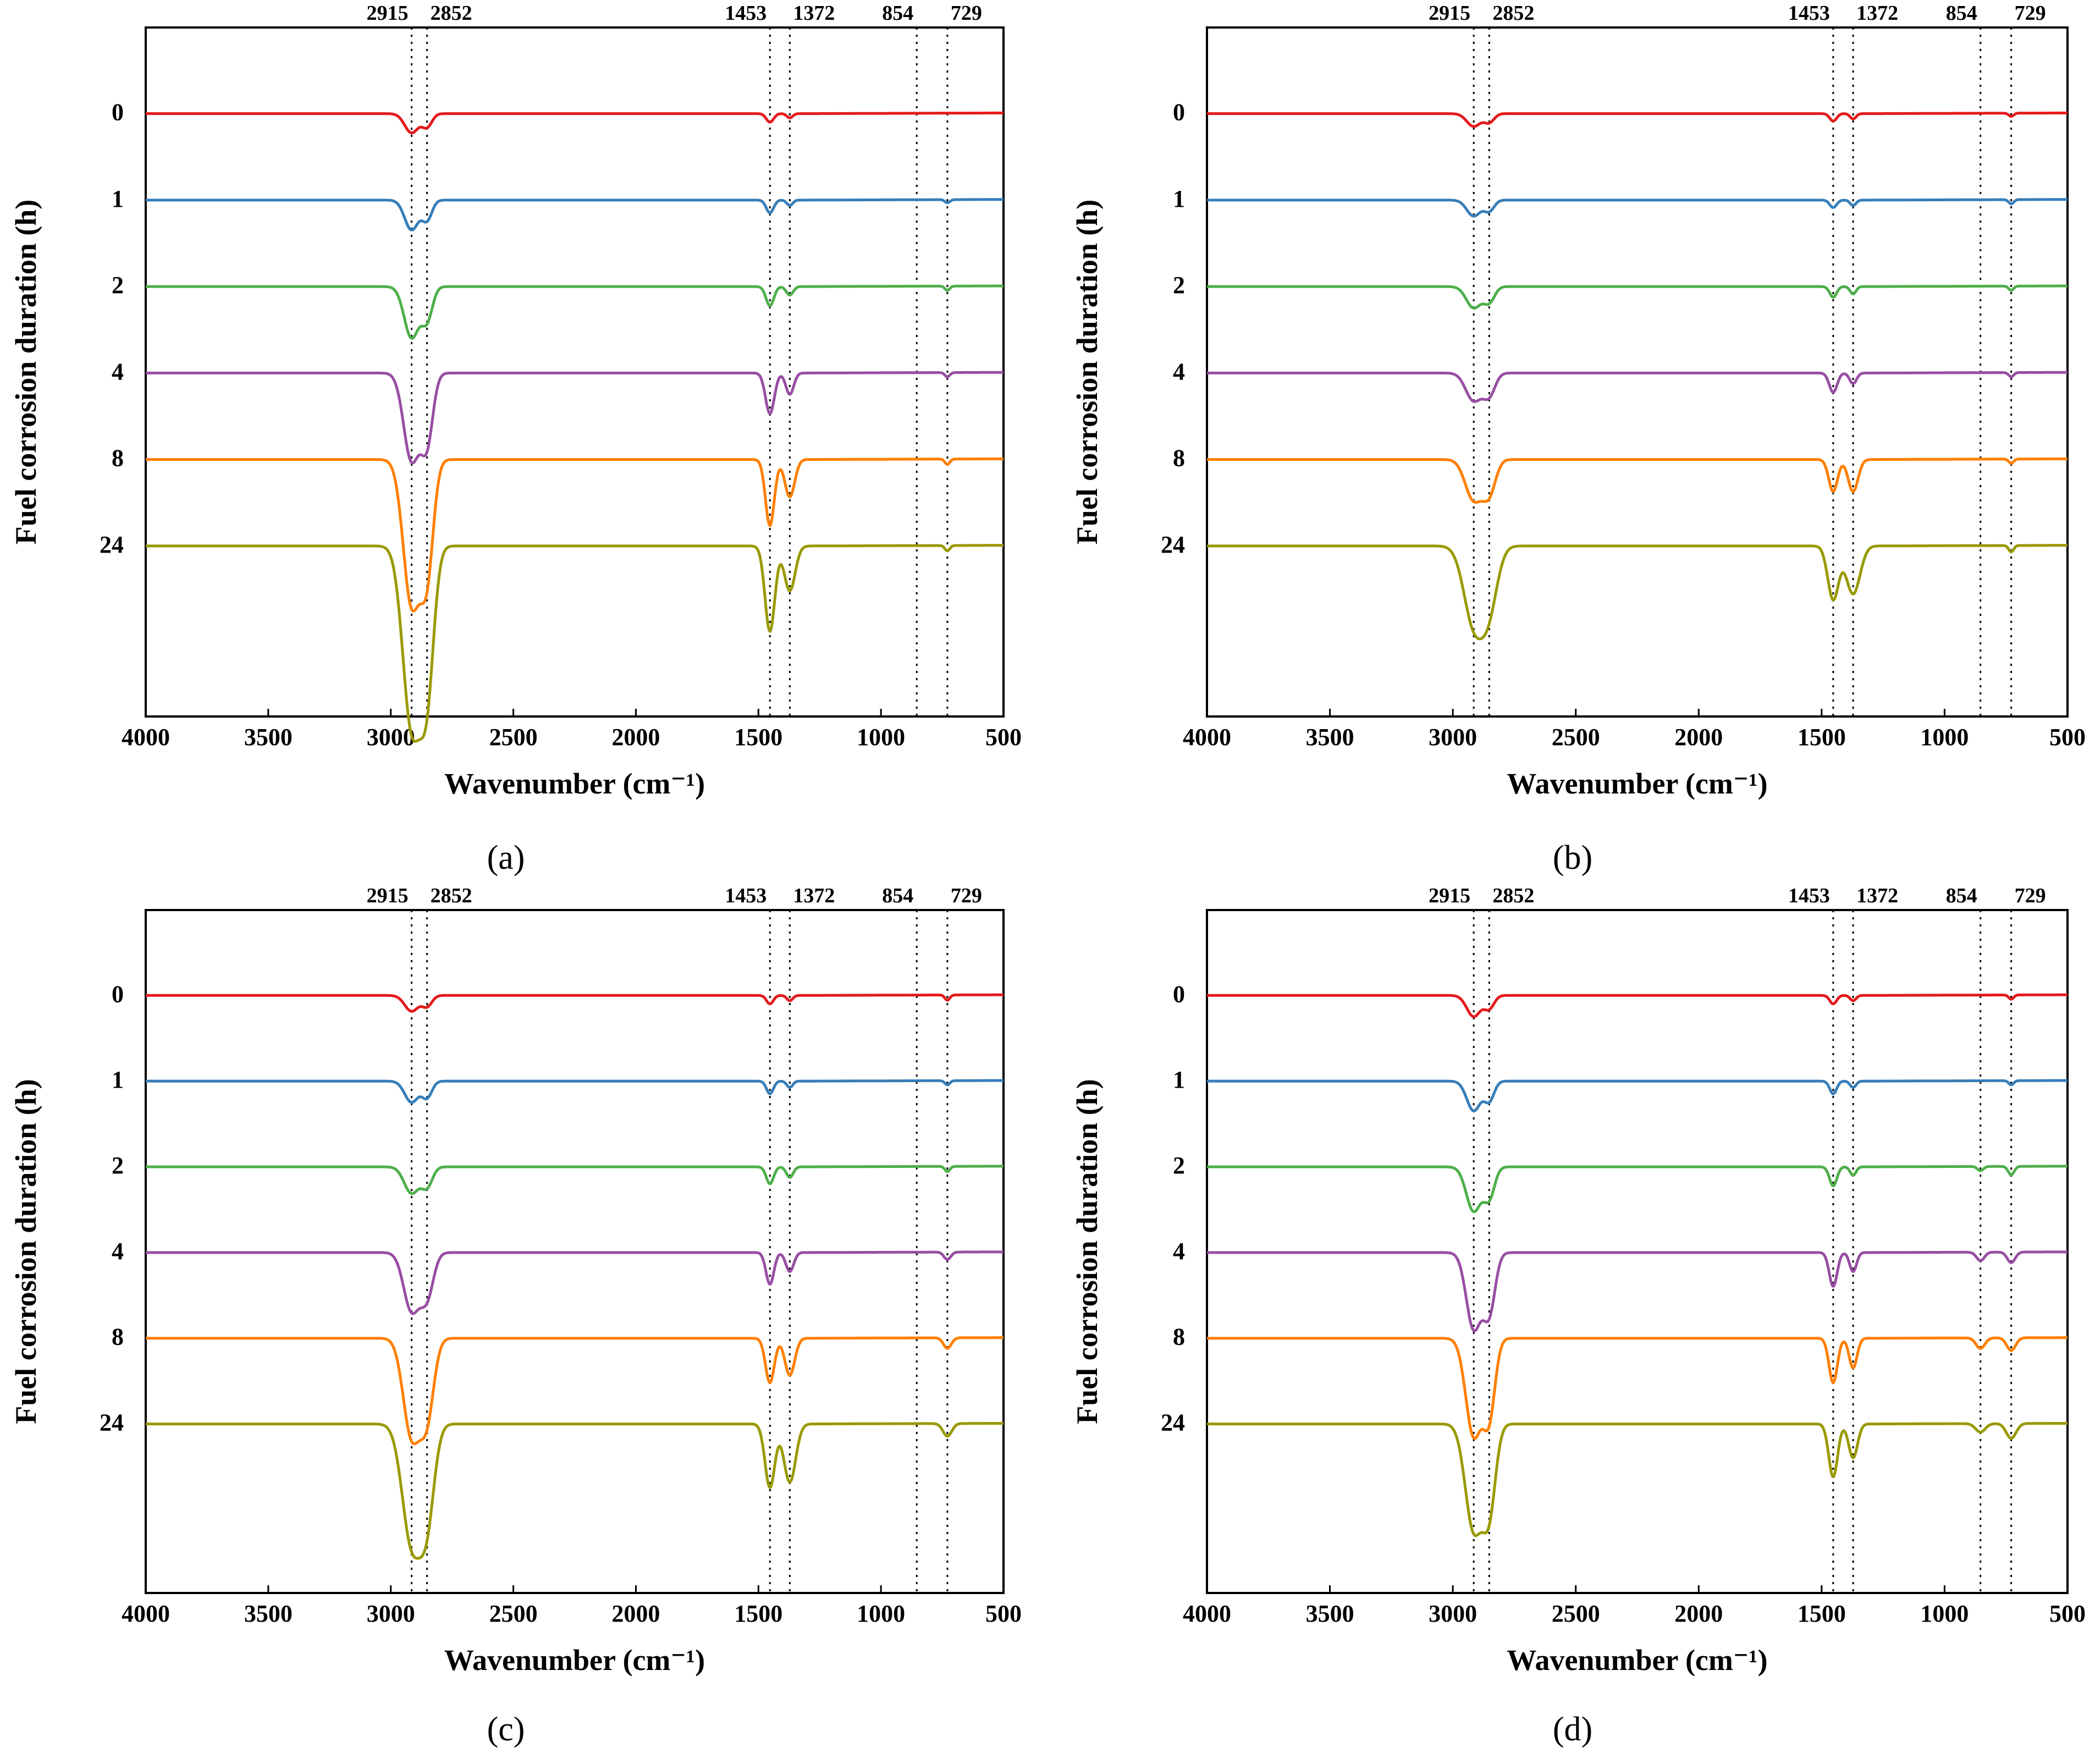  What do you see at coordinates (506, 1729) in the screenshot?
I see `panel-caption: (c)` at bounding box center [506, 1729].